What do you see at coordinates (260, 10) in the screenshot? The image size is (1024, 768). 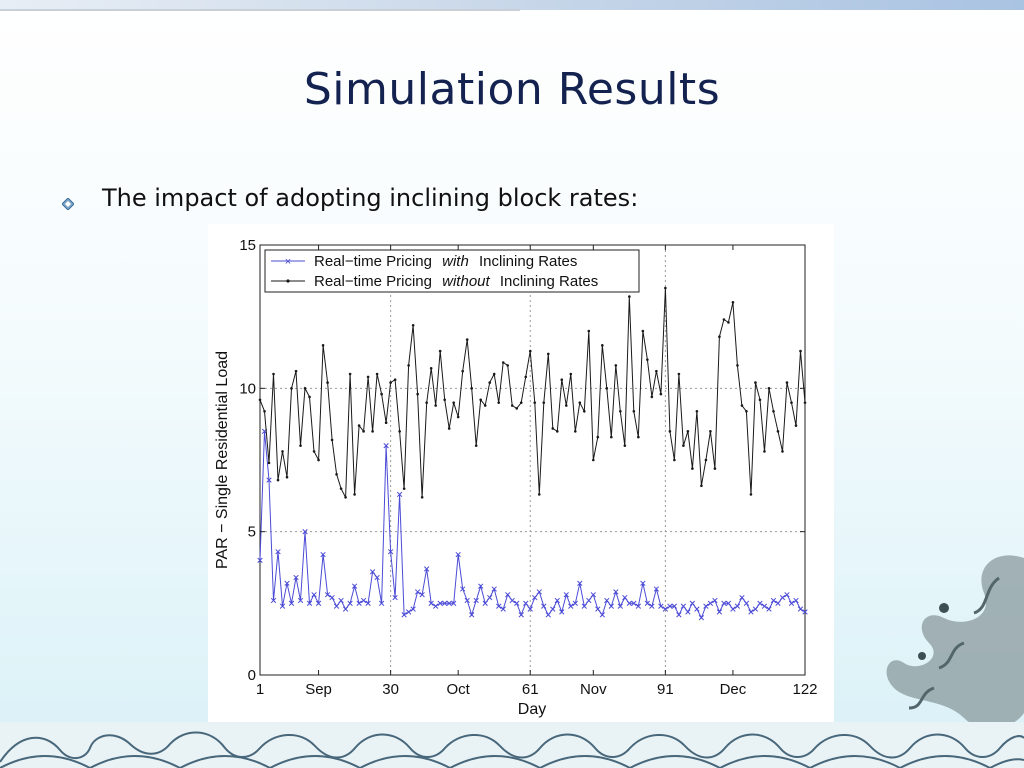 I see `top-divider-line` at bounding box center [260, 10].